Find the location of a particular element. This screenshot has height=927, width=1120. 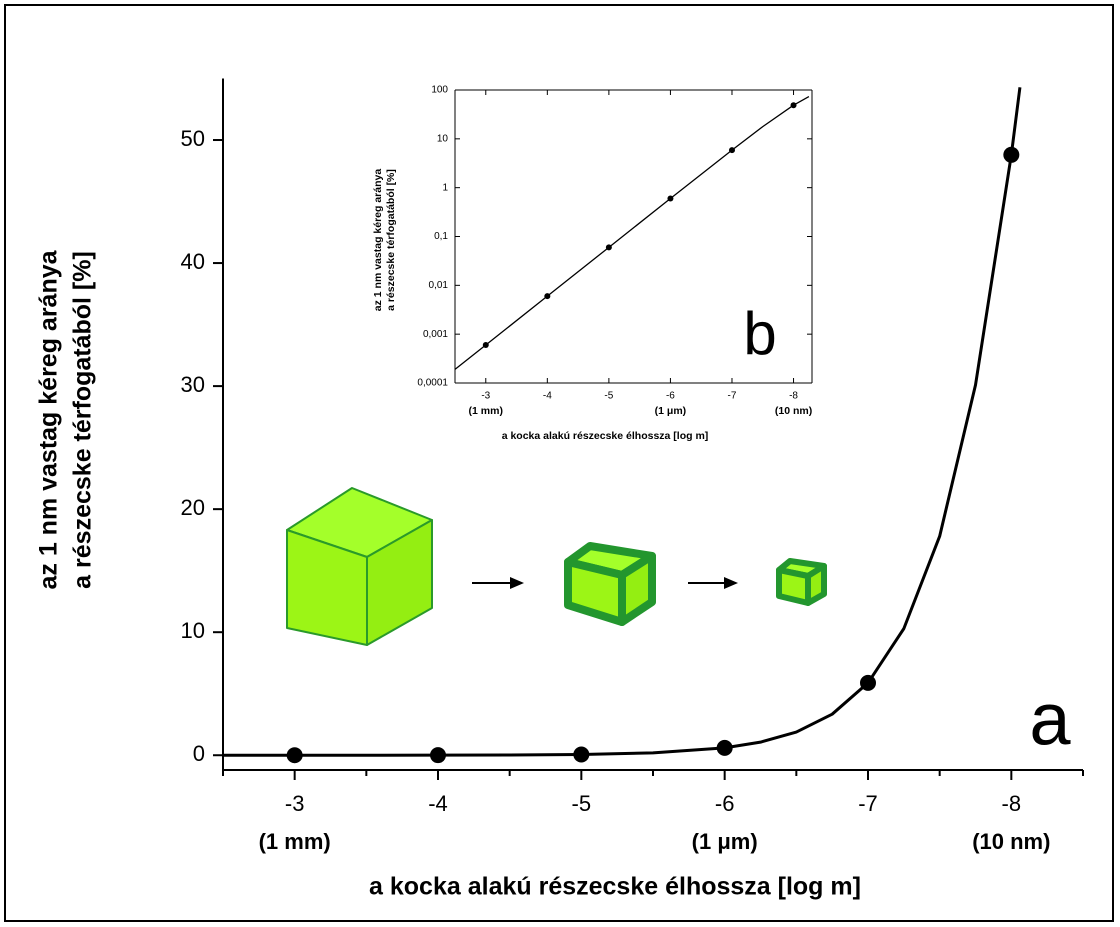

y-tick-label: 0,1 is located at coordinates (441, 236).